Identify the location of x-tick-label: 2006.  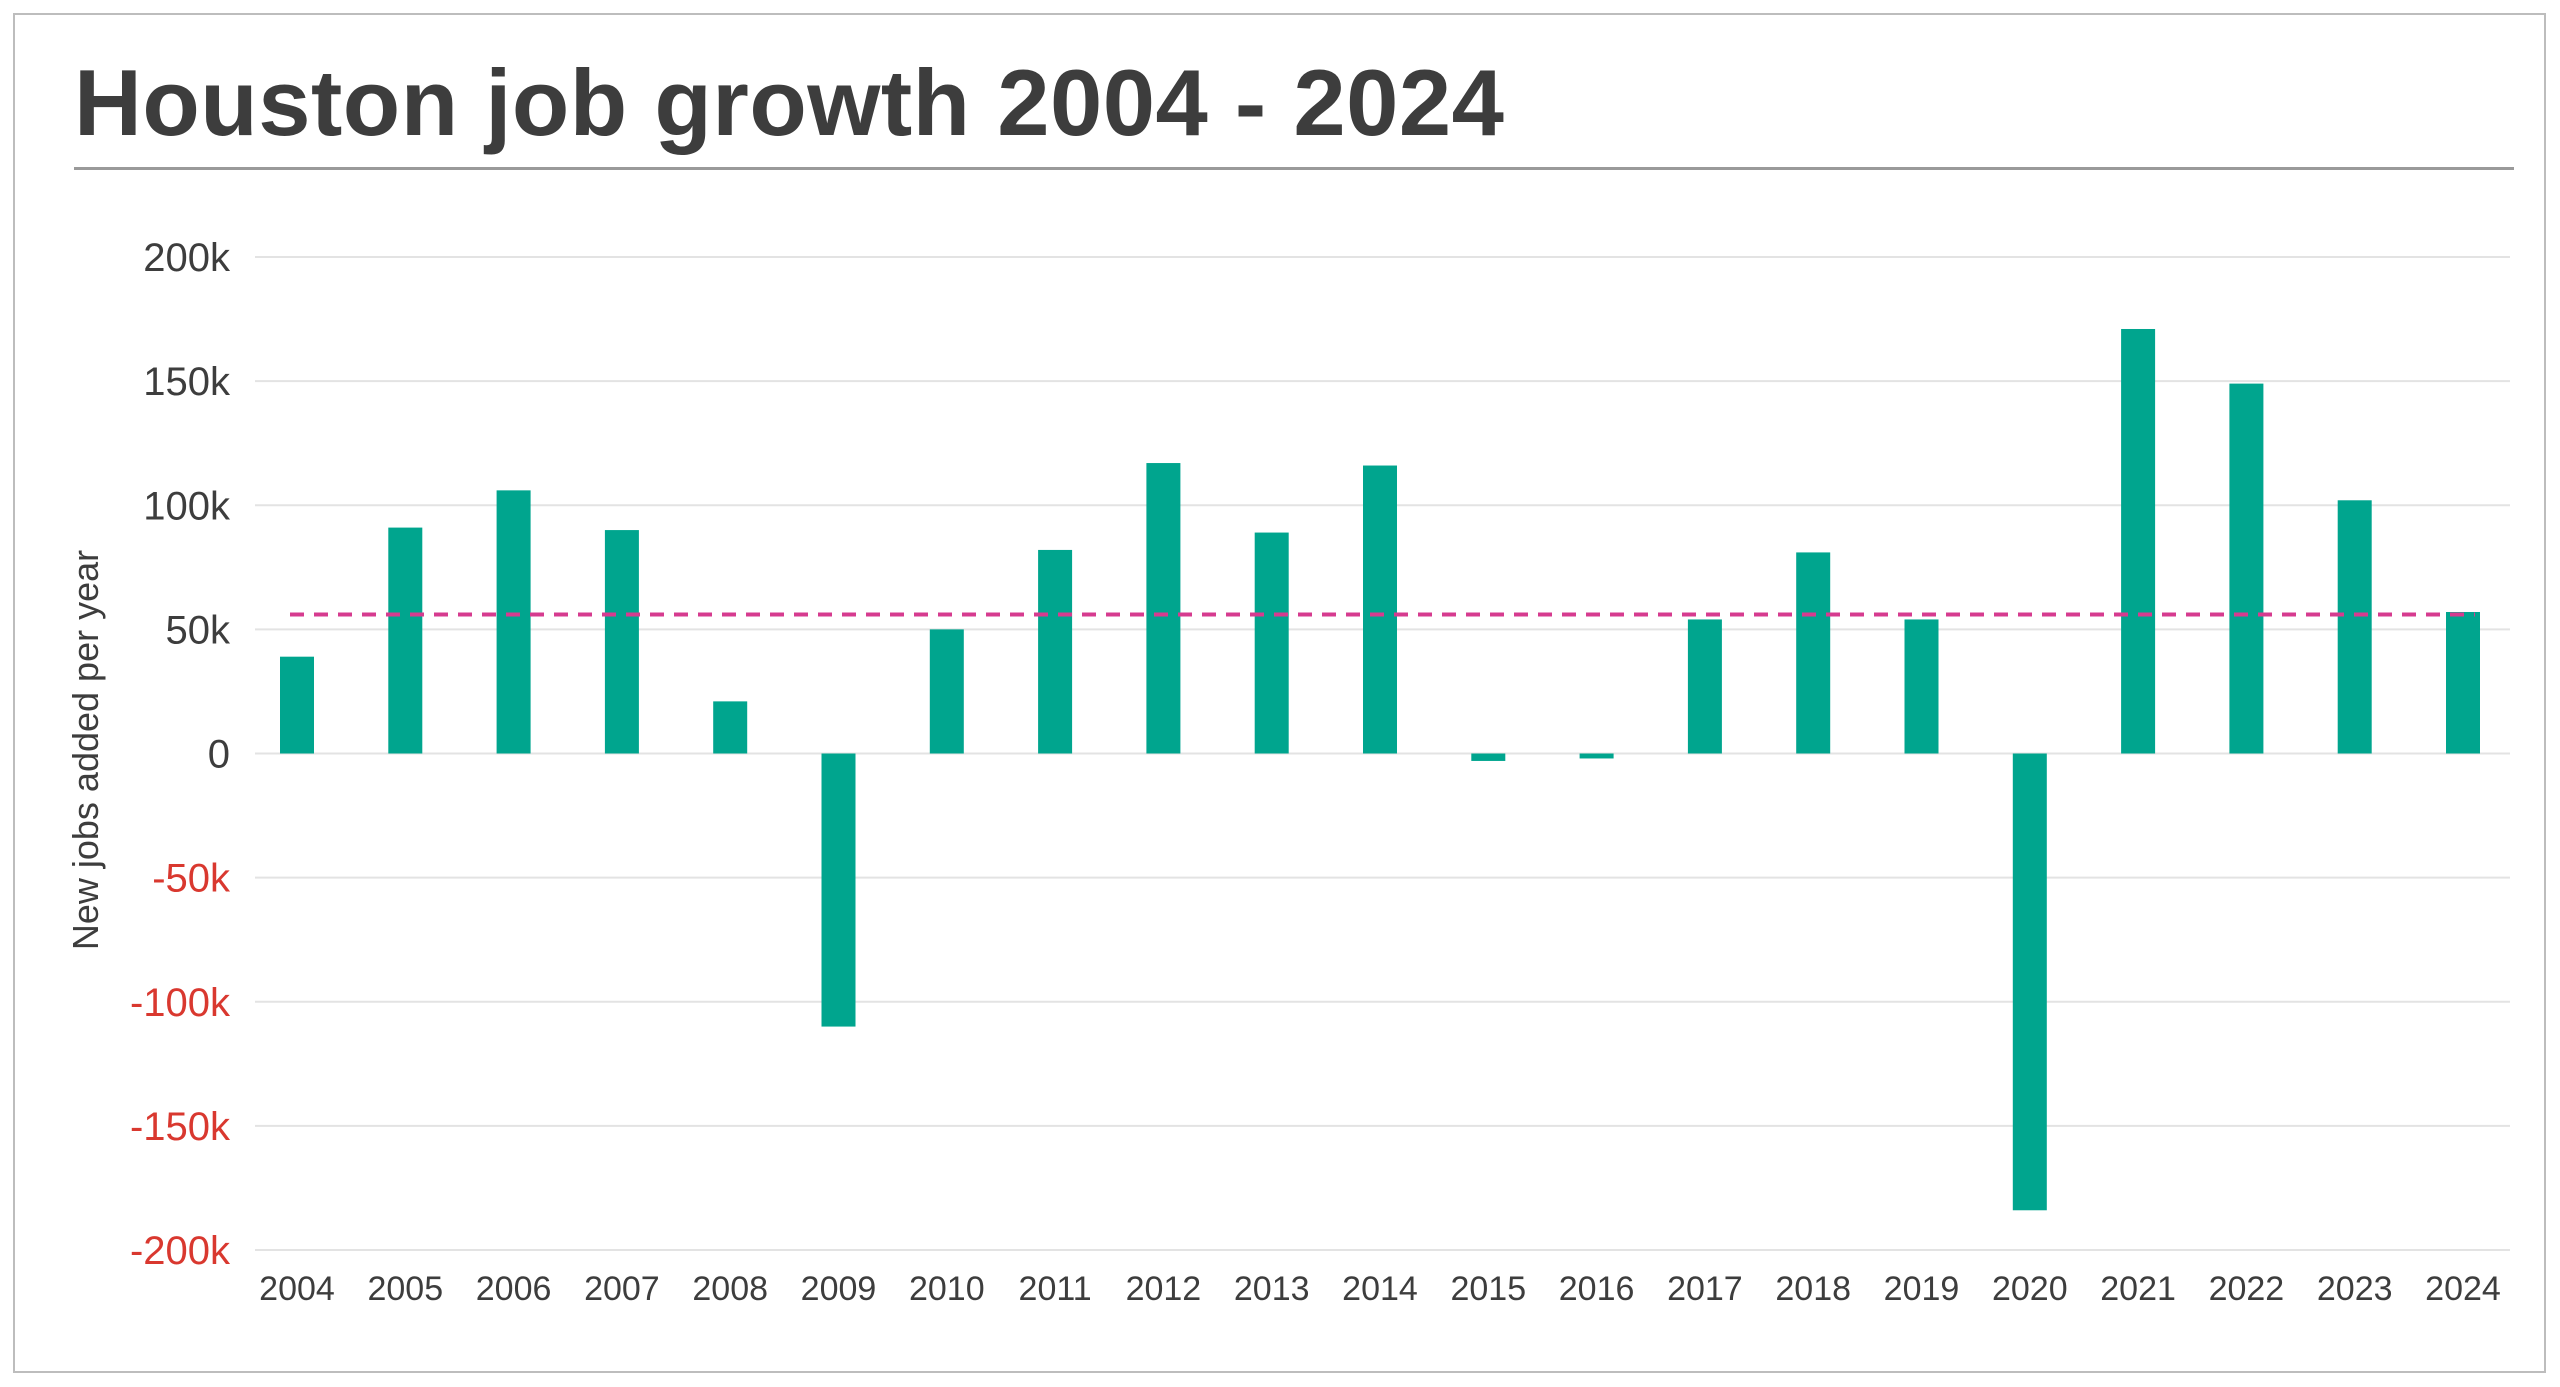
(514, 1289).